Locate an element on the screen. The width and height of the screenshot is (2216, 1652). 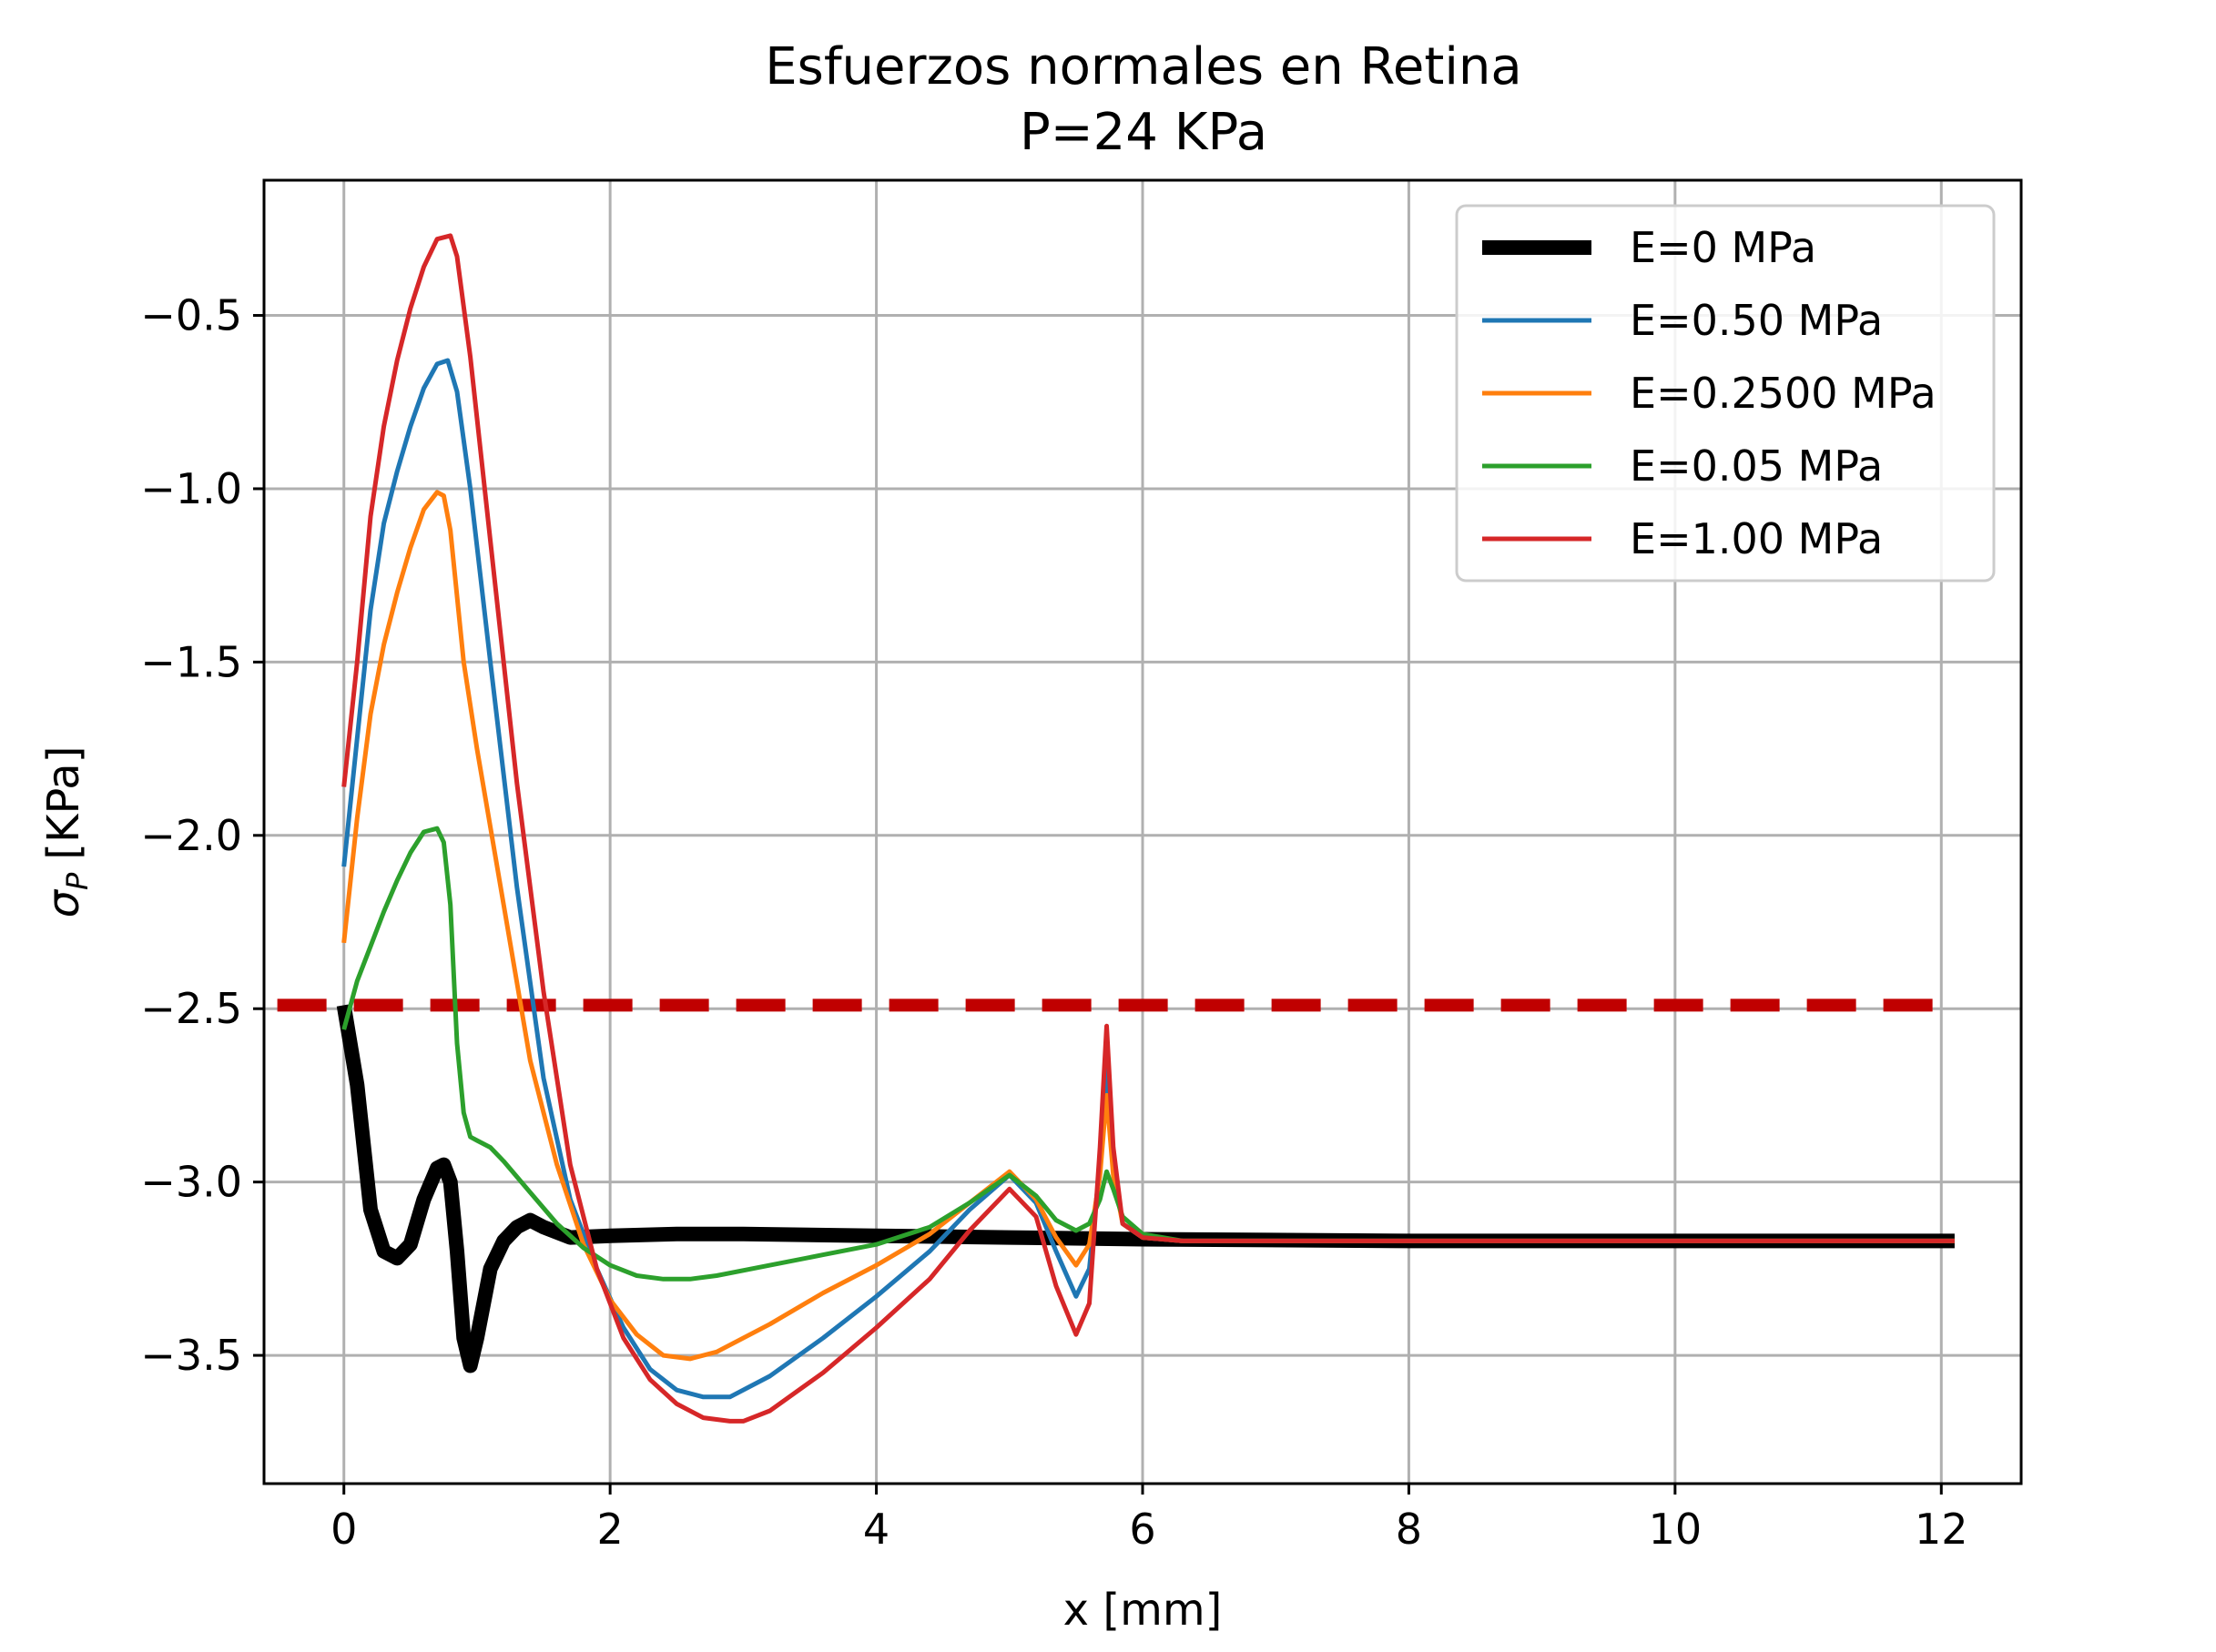
legend-label-1: E=0.50 MPa is located at coordinates (1757, 321).